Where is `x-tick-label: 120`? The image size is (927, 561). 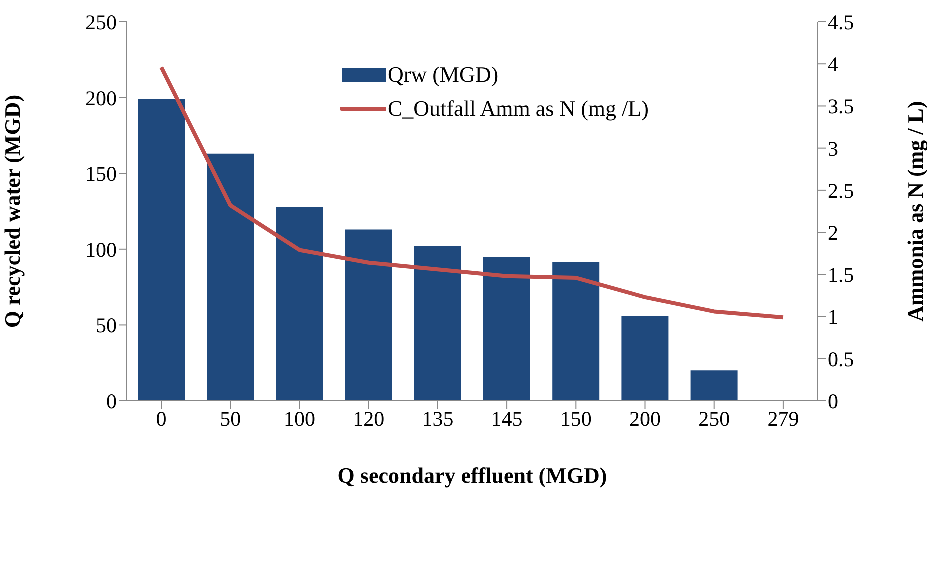 x-tick-label: 120 is located at coordinates (369, 418).